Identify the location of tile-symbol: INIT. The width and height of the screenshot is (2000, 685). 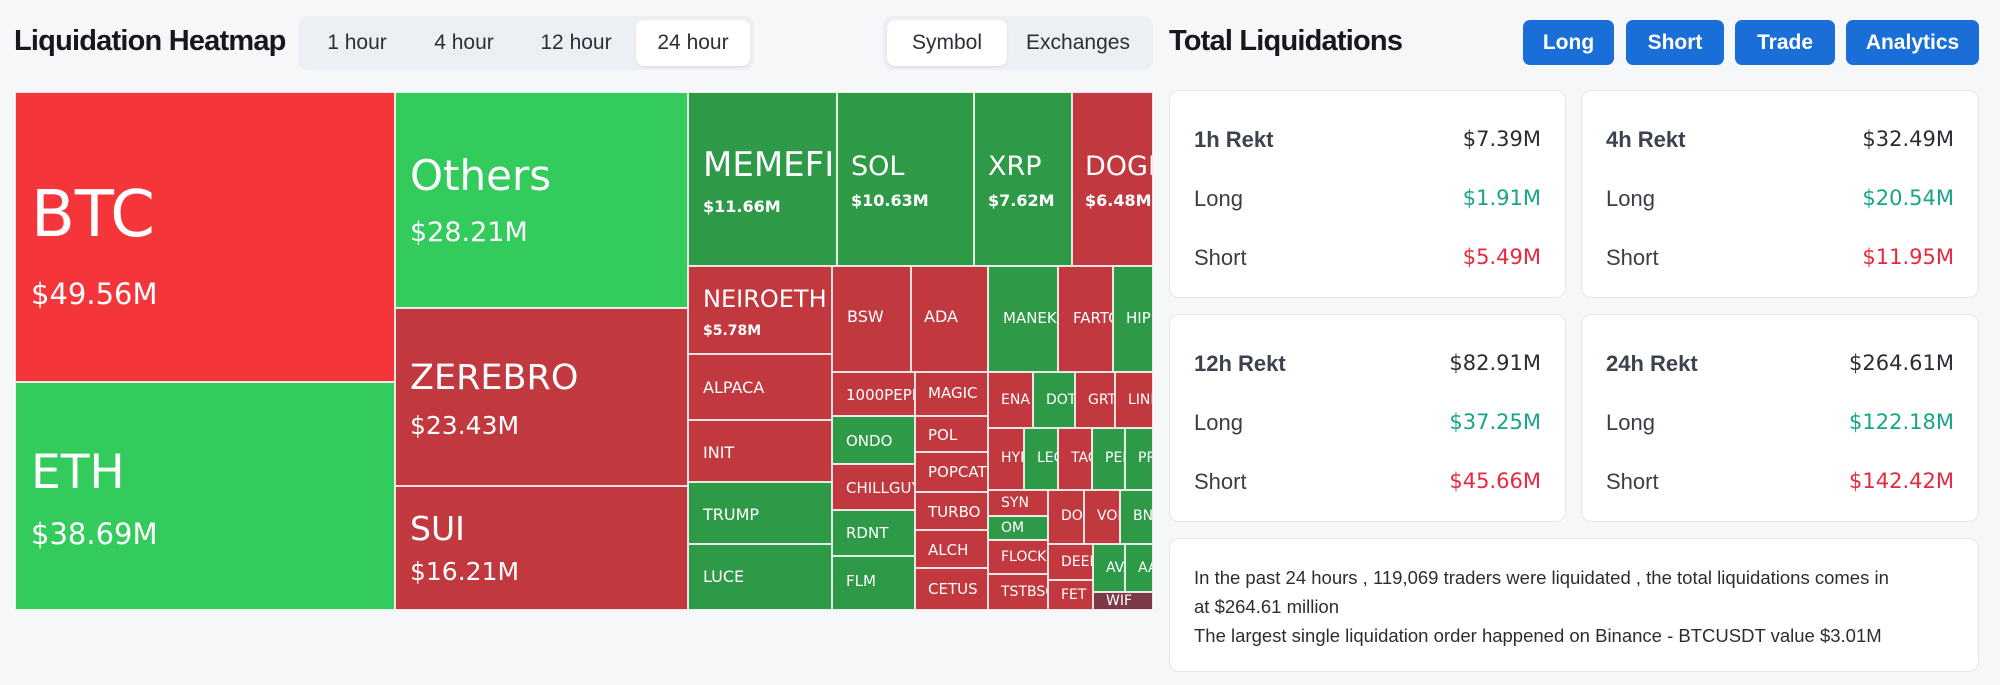
(719, 452).